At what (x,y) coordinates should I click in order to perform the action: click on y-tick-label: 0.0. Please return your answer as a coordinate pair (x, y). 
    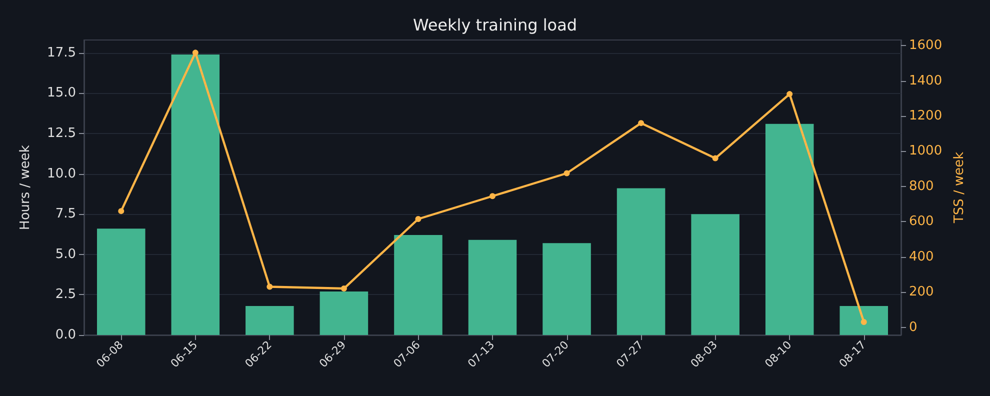
    Looking at the image, I should click on (65, 335).